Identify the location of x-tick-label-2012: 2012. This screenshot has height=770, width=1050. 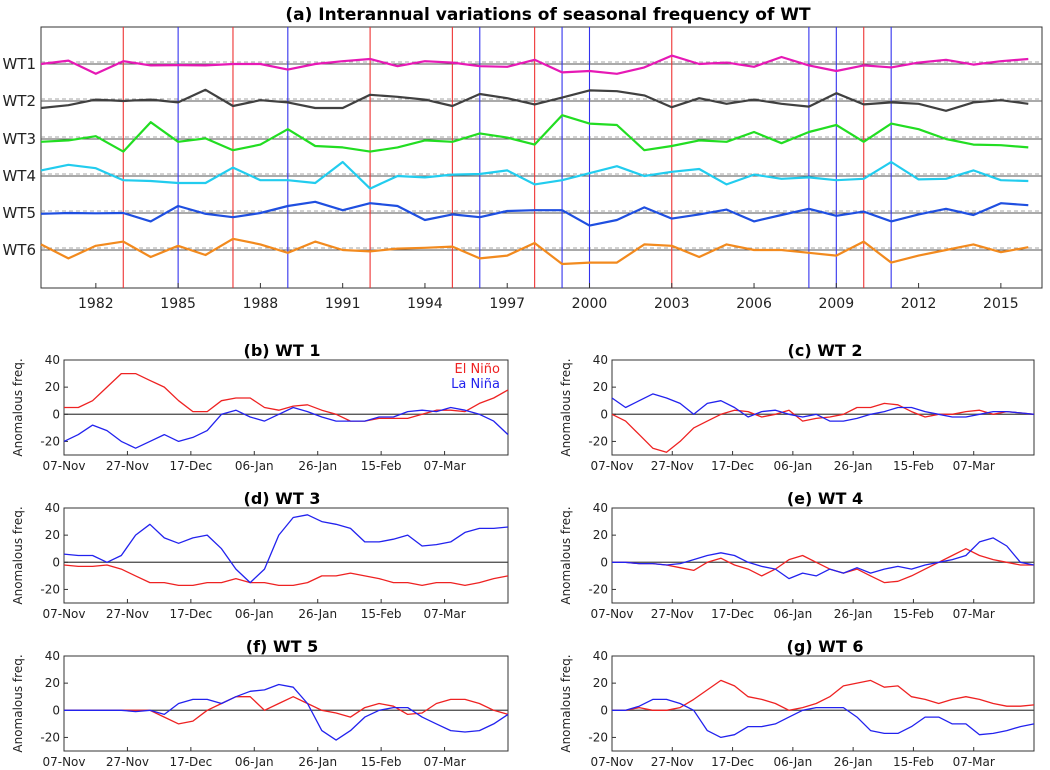
(919, 304).